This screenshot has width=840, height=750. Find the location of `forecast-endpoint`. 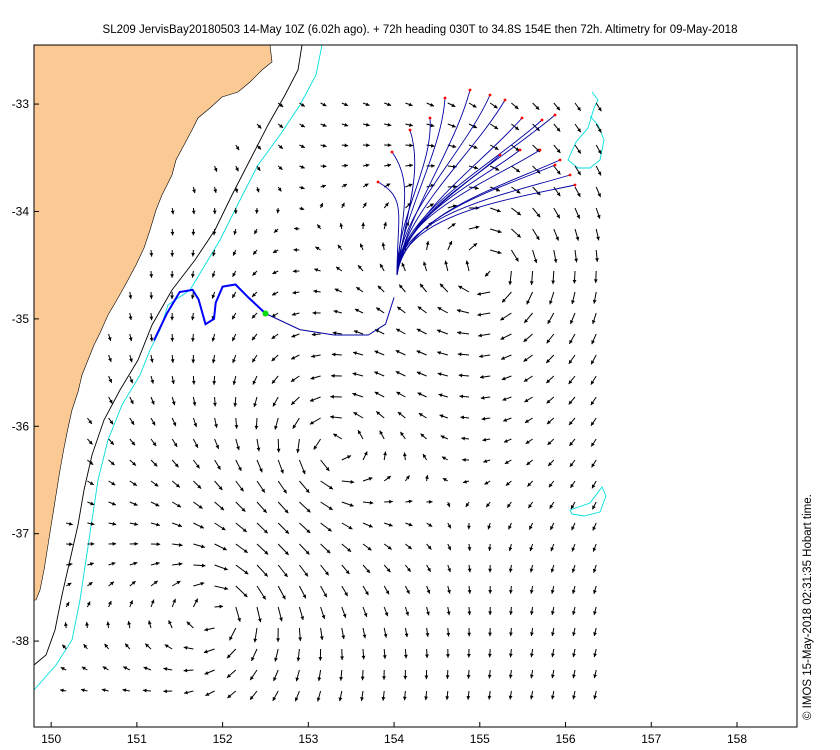

forecast-endpoint is located at coordinates (378, 182).